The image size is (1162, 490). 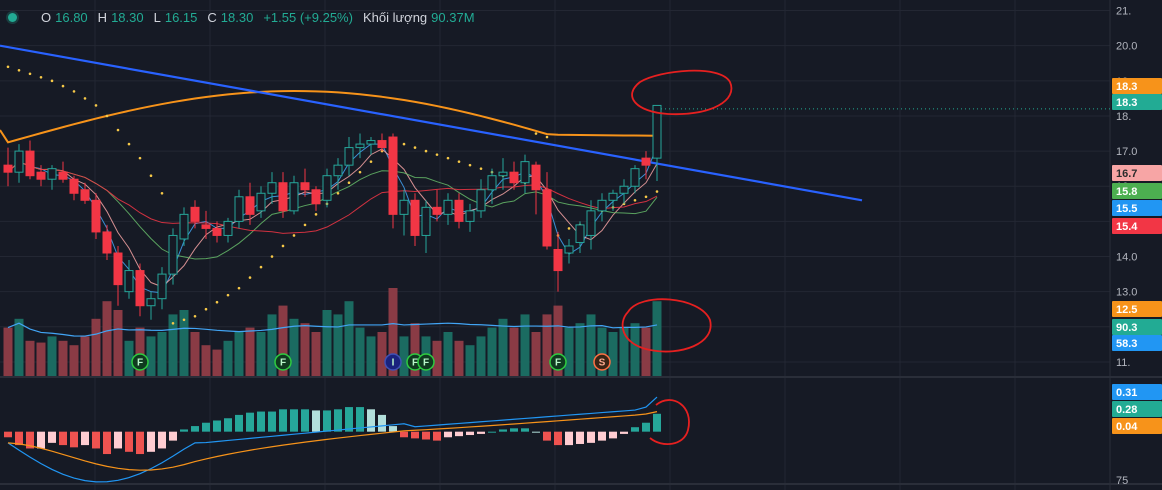 I want to click on event-marker-label: F, so click(x=558, y=363).